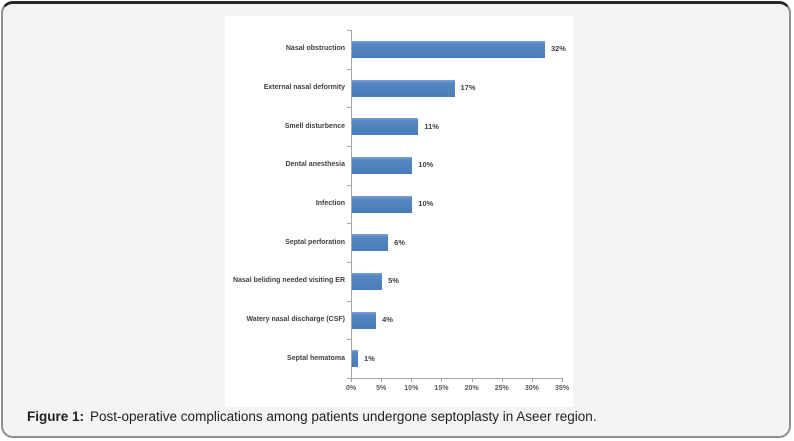  I want to click on value-label: 17%, so click(468, 87).